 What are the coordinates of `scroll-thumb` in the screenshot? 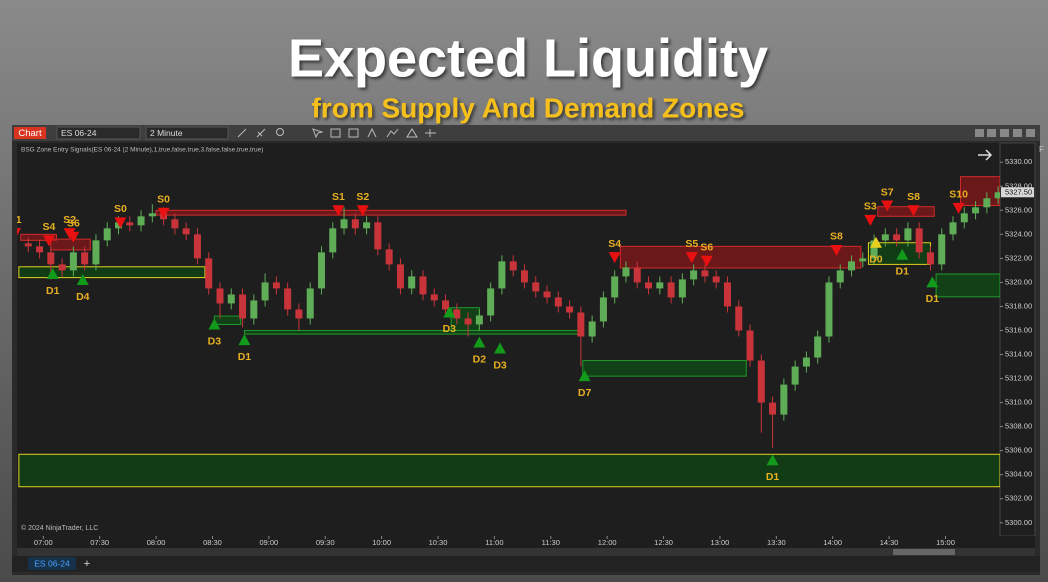 It's located at (924, 552).